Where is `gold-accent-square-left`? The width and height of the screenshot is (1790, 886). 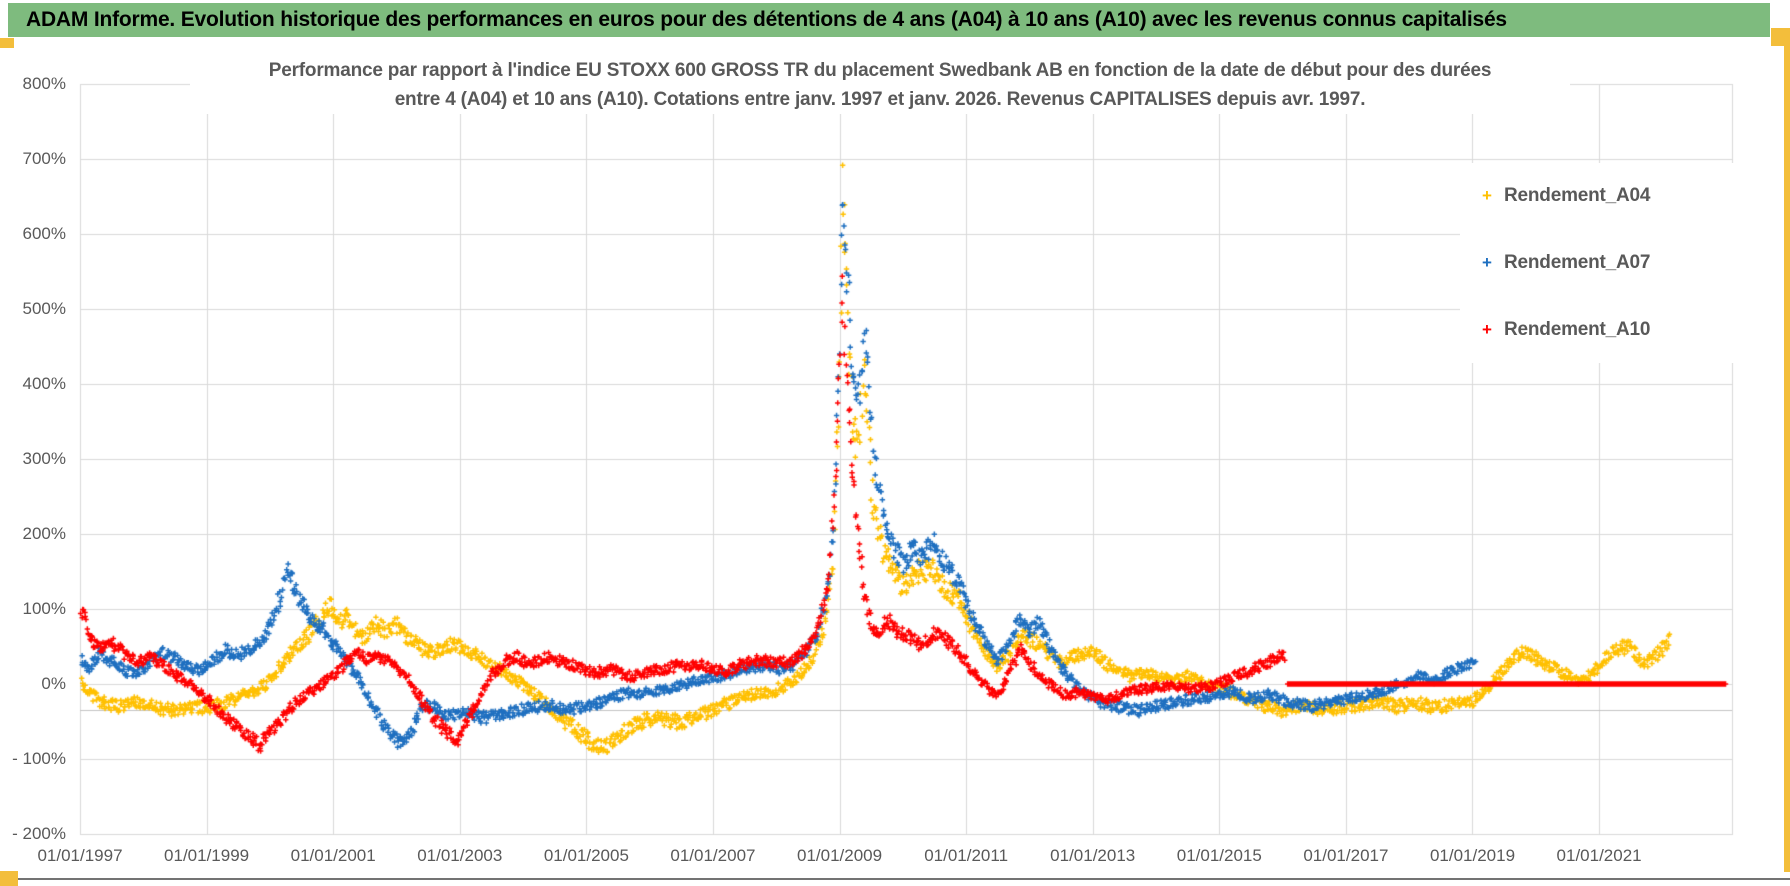
gold-accent-square-left is located at coordinates (7, 43).